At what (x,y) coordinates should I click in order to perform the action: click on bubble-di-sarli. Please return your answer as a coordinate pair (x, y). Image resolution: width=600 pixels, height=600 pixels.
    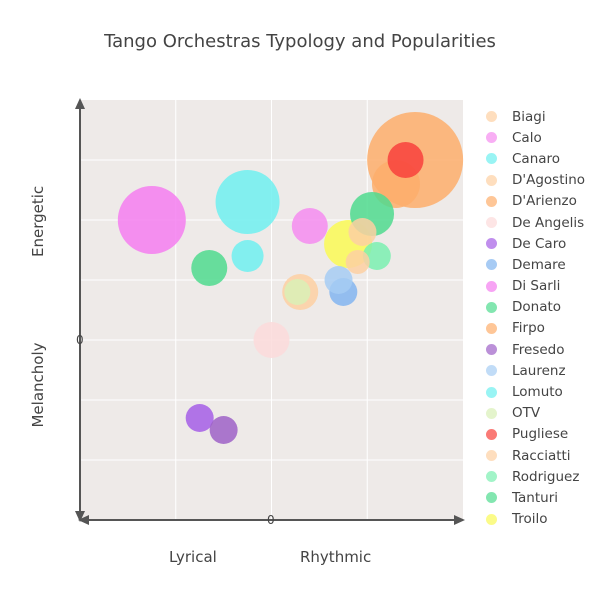
    Looking at the image, I should click on (151, 220).